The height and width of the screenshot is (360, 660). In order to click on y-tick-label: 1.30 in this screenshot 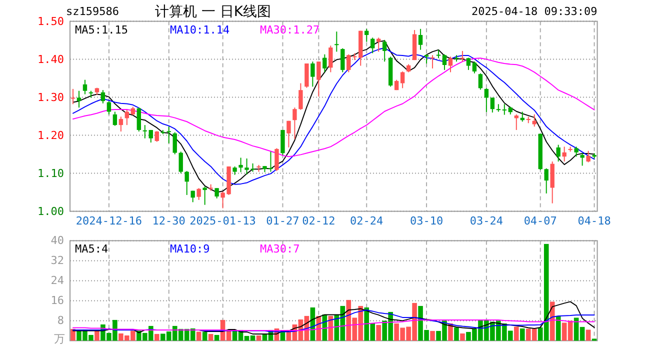, I will do `click(51, 97)`.